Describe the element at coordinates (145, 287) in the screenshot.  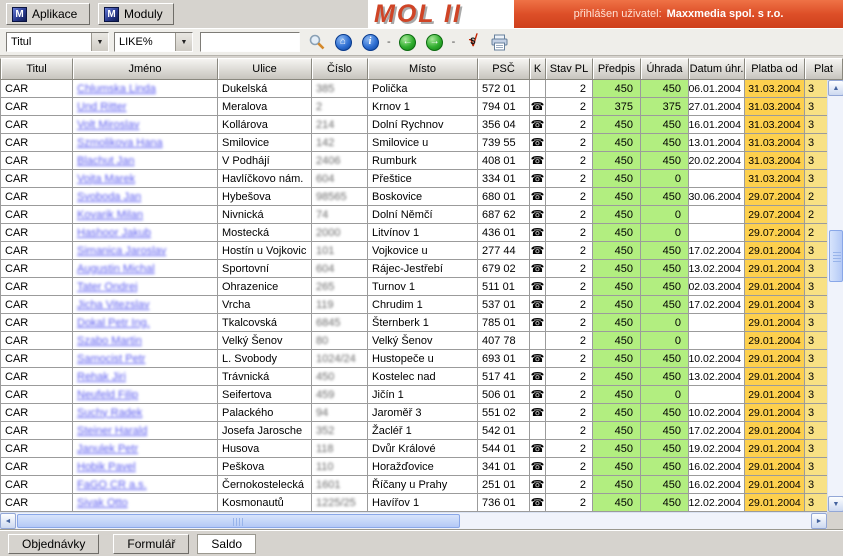
I see `cell-jmeno-link: Tater Ondrej` at that location.